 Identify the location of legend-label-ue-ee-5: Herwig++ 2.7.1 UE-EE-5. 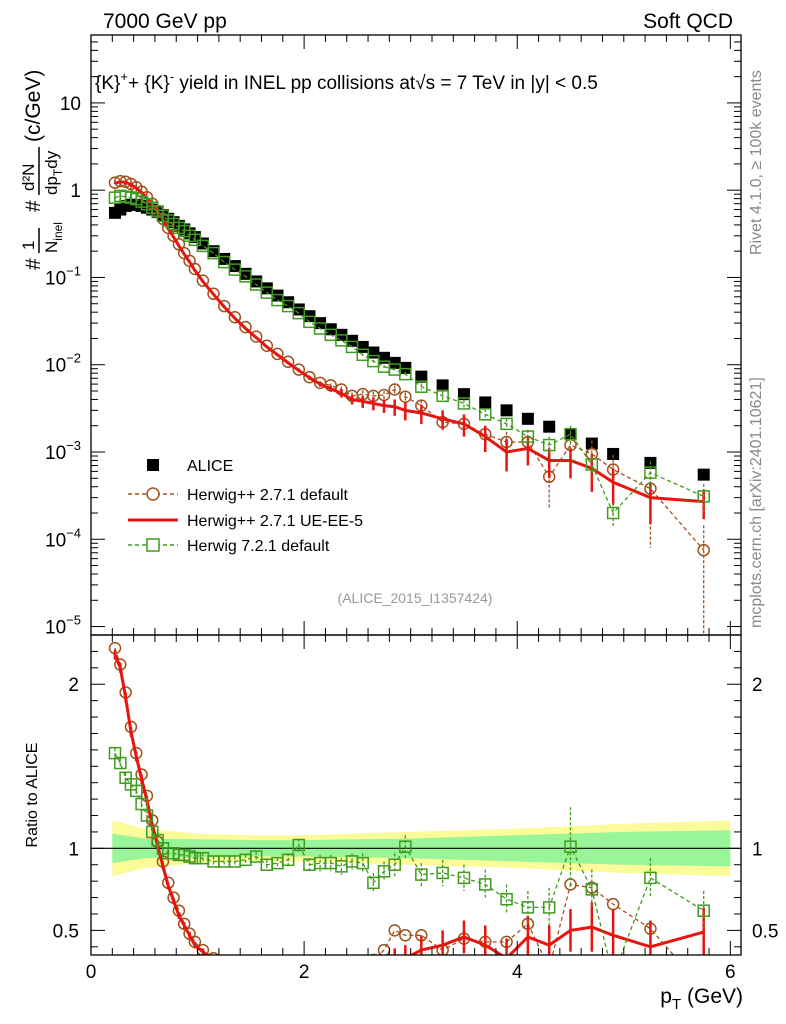
(275, 521).